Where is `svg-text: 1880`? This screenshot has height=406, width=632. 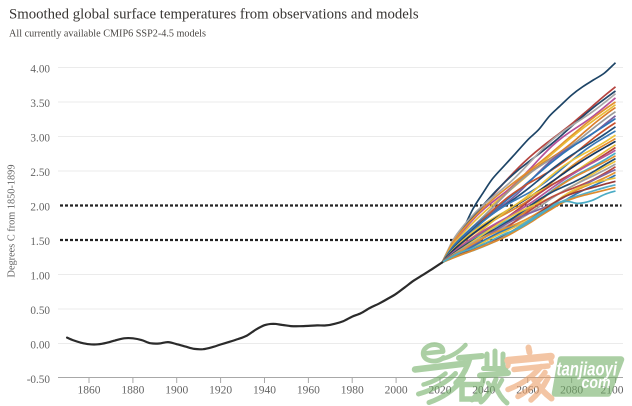 svg-text: 1880 is located at coordinates (132, 391).